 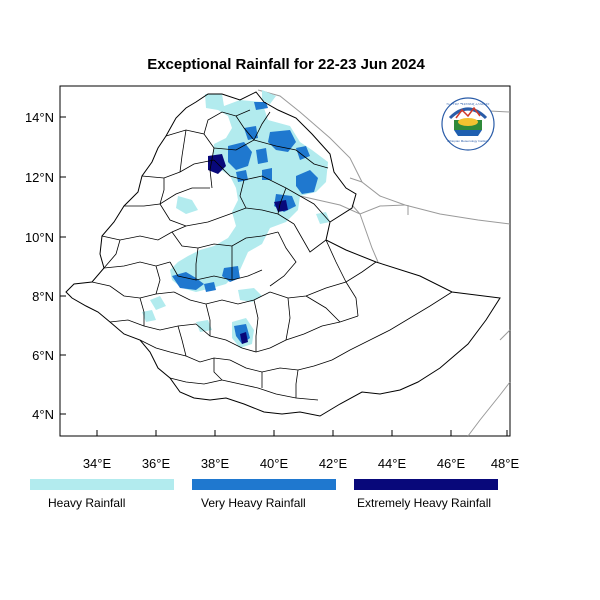 What do you see at coordinates (333, 463) in the screenshot?
I see `x-tick-label: 42°E` at bounding box center [333, 463].